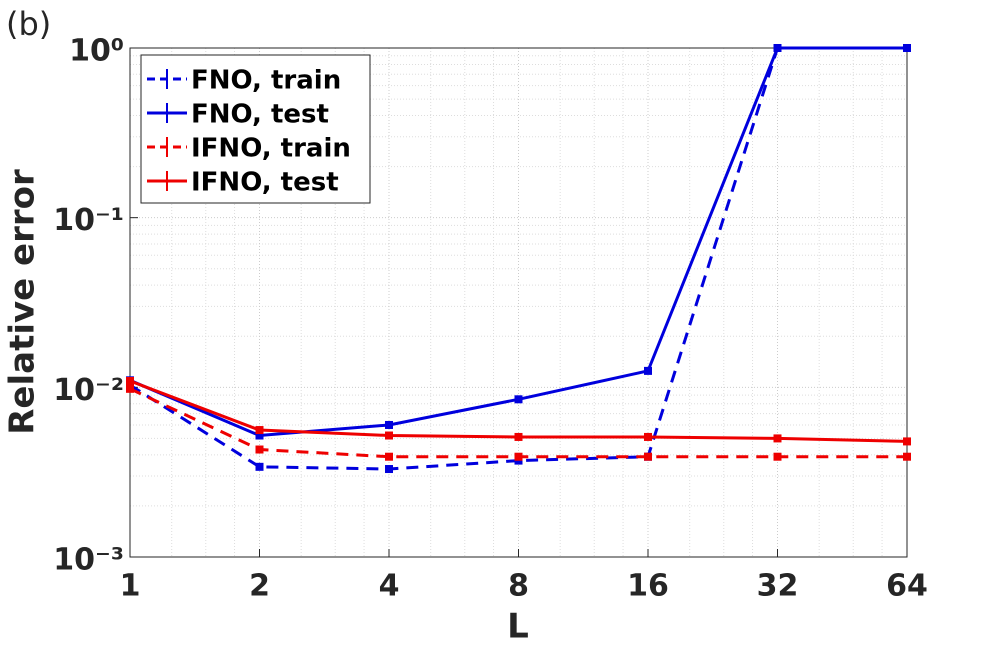  I want to click on x-tick-label: 16, so click(648, 586).